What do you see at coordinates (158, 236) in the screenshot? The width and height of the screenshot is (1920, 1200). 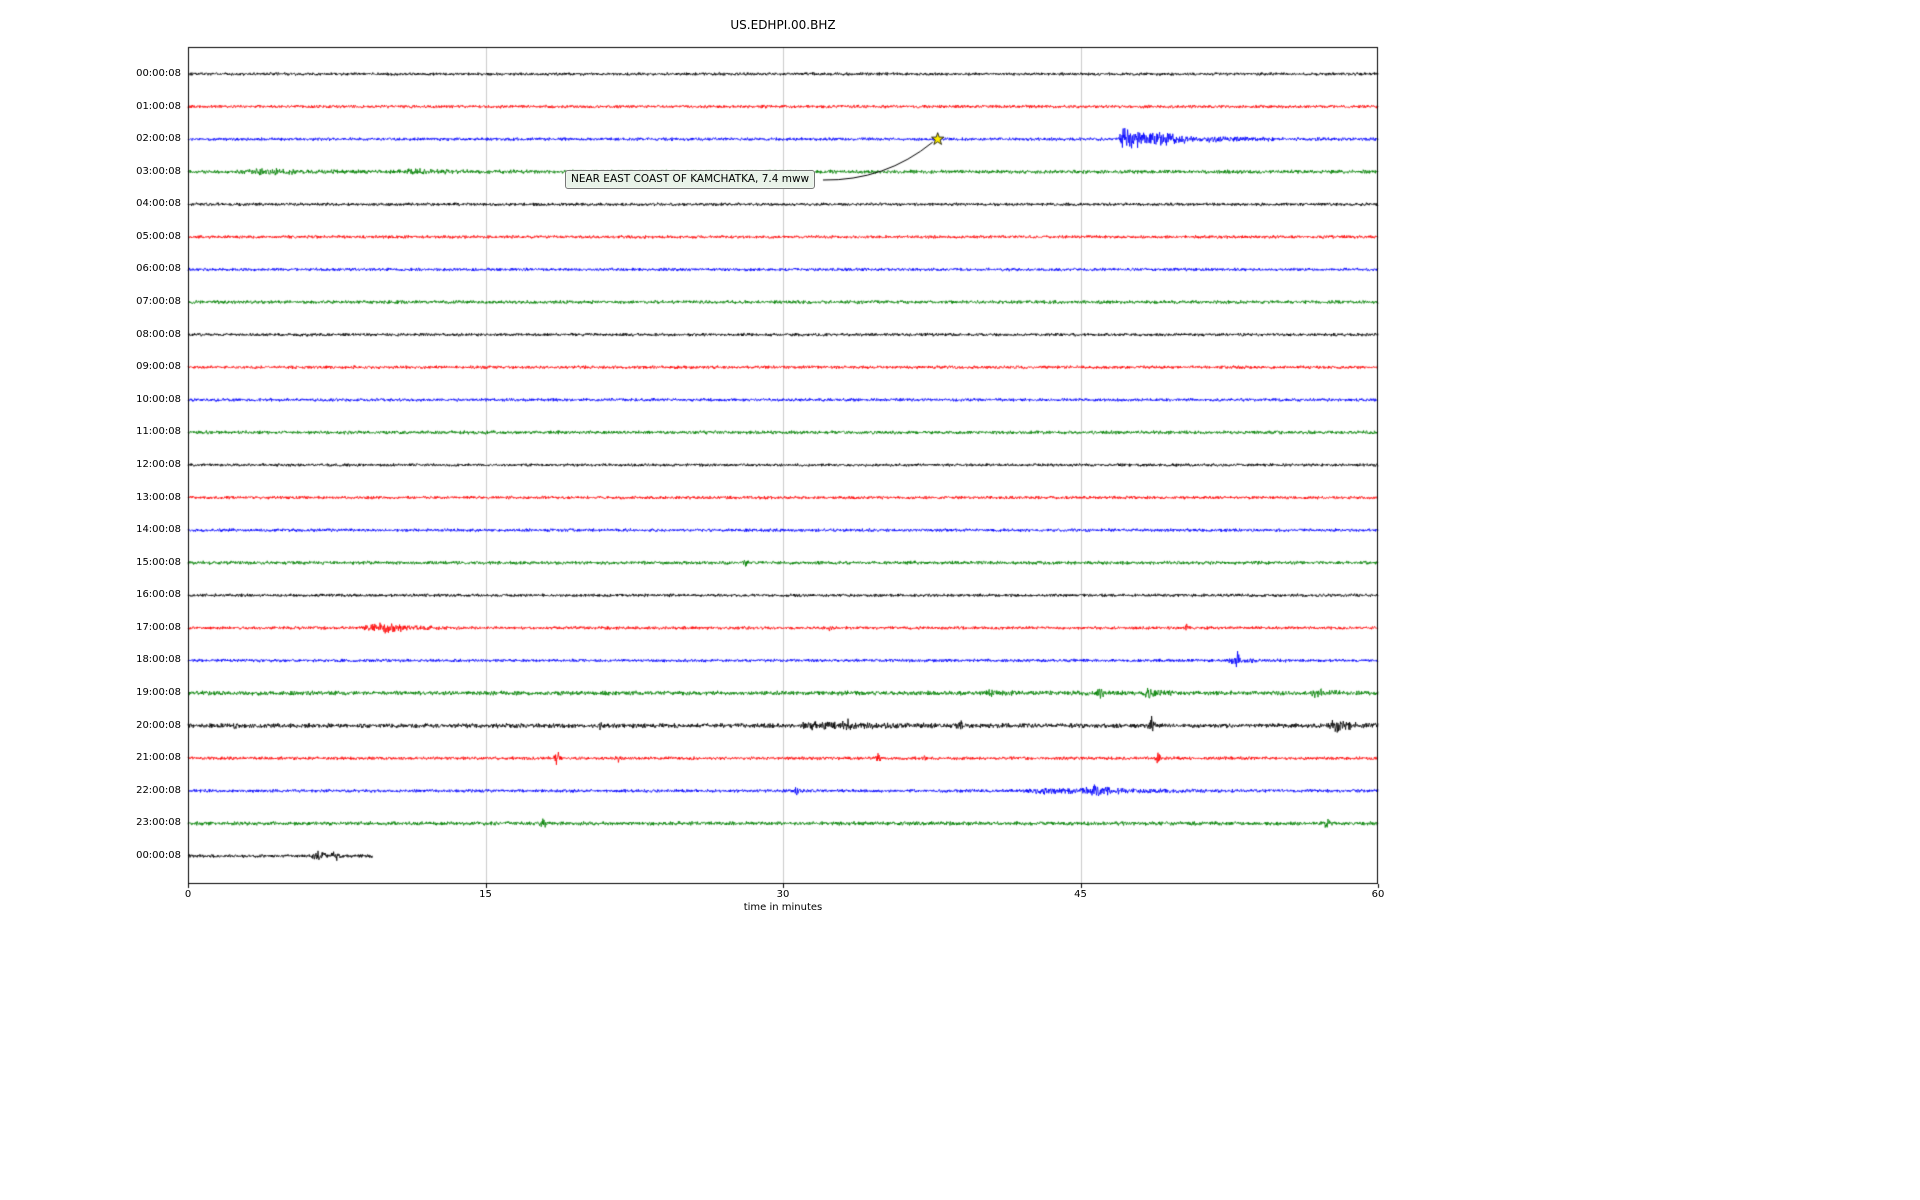 I see `row-label: 05:00:08` at bounding box center [158, 236].